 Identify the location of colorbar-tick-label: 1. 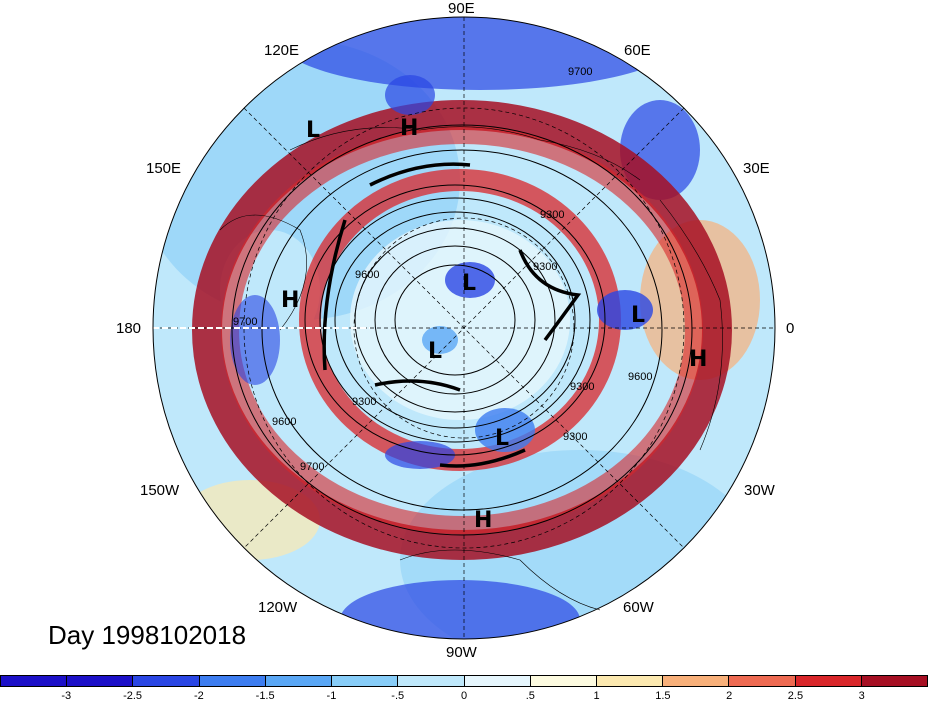
(596, 696).